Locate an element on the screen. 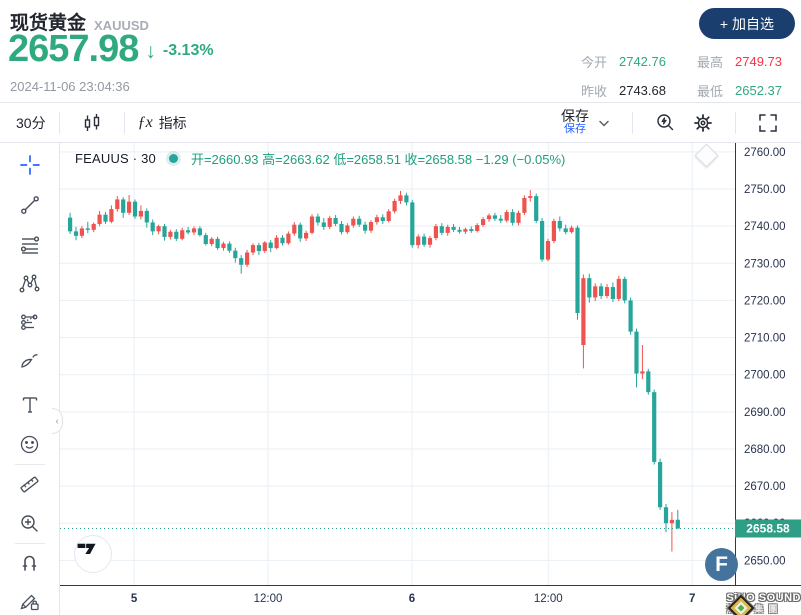 This screenshot has height=615, width=801. tool-text is located at coordinates (30, 405).